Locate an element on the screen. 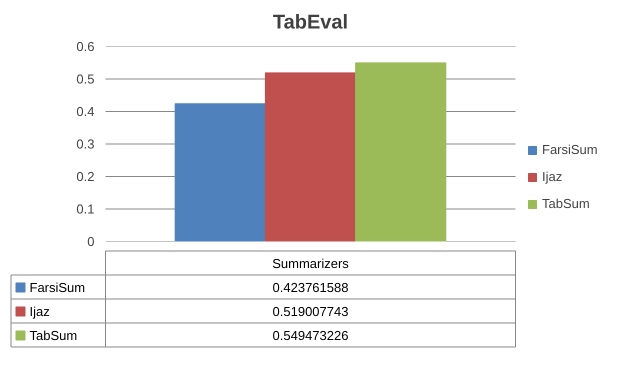 Image resolution: width=619 pixels, height=372 pixels. x-tick-label: Summarizers is located at coordinates (311, 263).